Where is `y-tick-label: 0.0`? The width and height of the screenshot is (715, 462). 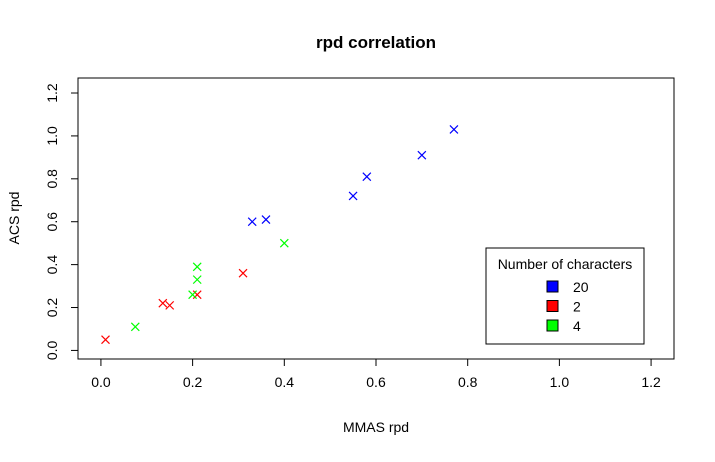
y-tick-label: 0.0 is located at coordinates (52, 350).